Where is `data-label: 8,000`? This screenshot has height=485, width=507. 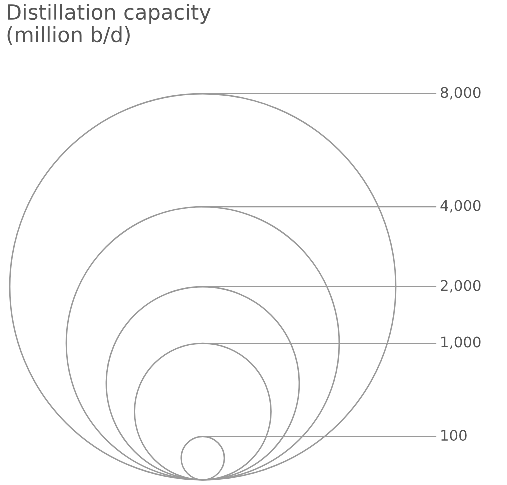 data-label: 8,000 is located at coordinates (460, 93).